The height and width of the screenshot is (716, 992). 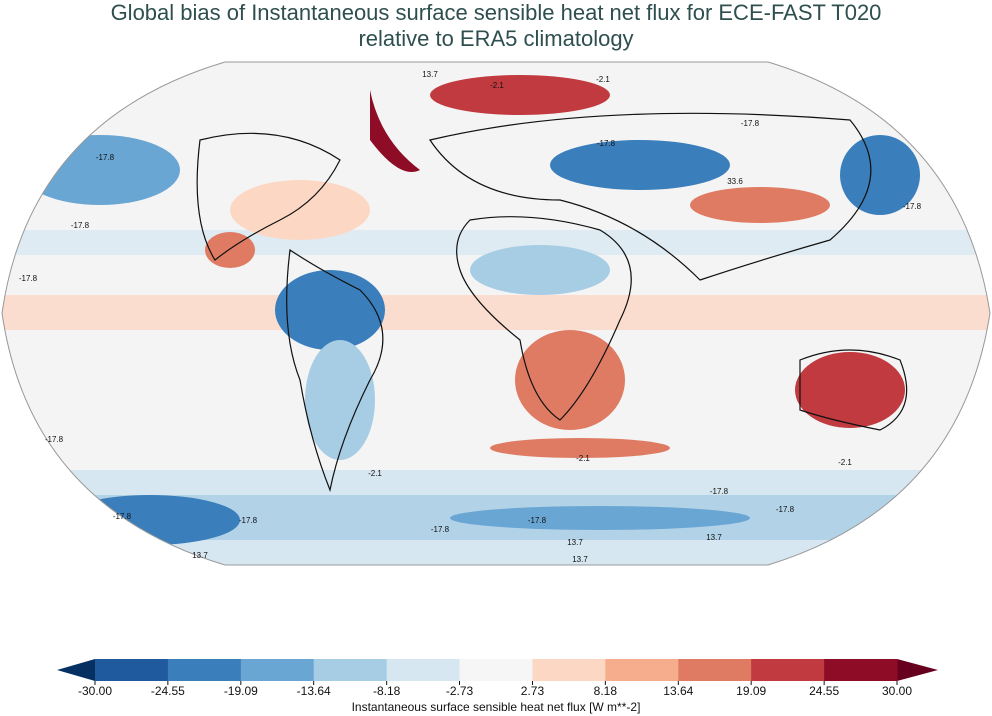 I want to click on colorbar-tick-label: -8.18, so click(x=387, y=691).